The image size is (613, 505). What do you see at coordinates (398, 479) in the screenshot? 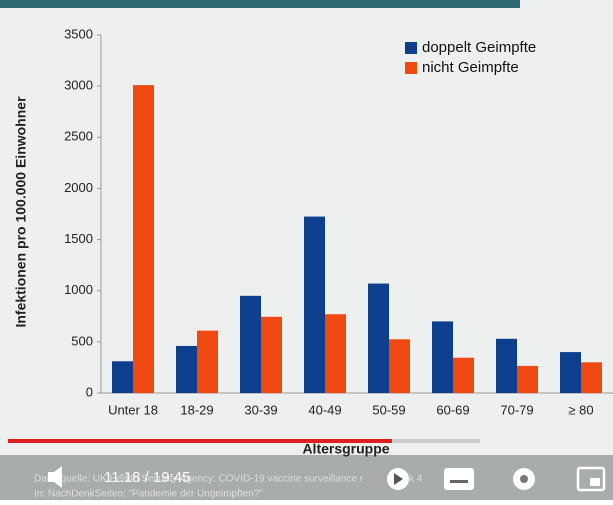
I see `play-icon` at bounding box center [398, 479].